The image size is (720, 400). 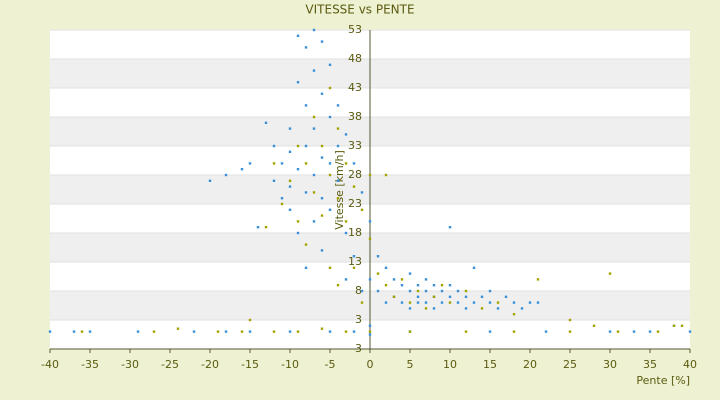 What do you see at coordinates (358, 290) in the screenshot?
I see `y-tick-label: 8` at bounding box center [358, 290].